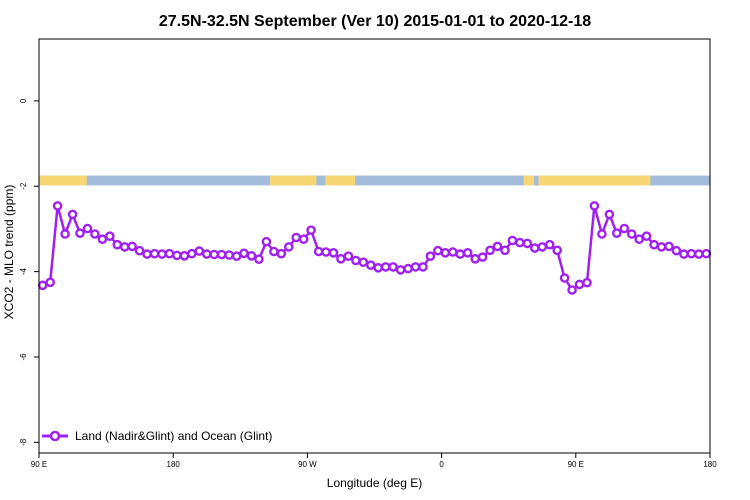 This screenshot has width=750, height=500. I want to click on surface-type-band, so click(374, 180).